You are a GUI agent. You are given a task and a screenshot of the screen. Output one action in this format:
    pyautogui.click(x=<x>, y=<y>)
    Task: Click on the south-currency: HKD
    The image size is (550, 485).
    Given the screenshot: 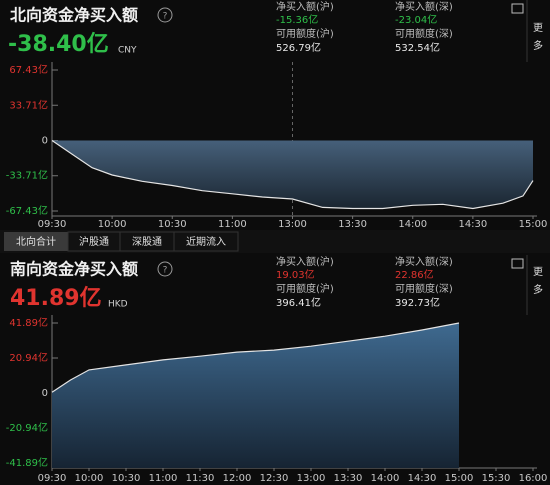 What is the action you would take?
    pyautogui.click(x=118, y=305)
    